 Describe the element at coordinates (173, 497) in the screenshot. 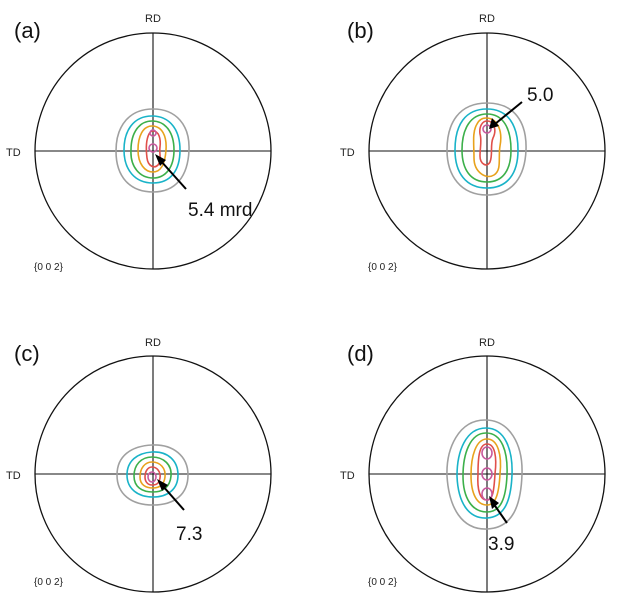

I see `arrow-shaft-c` at that location.